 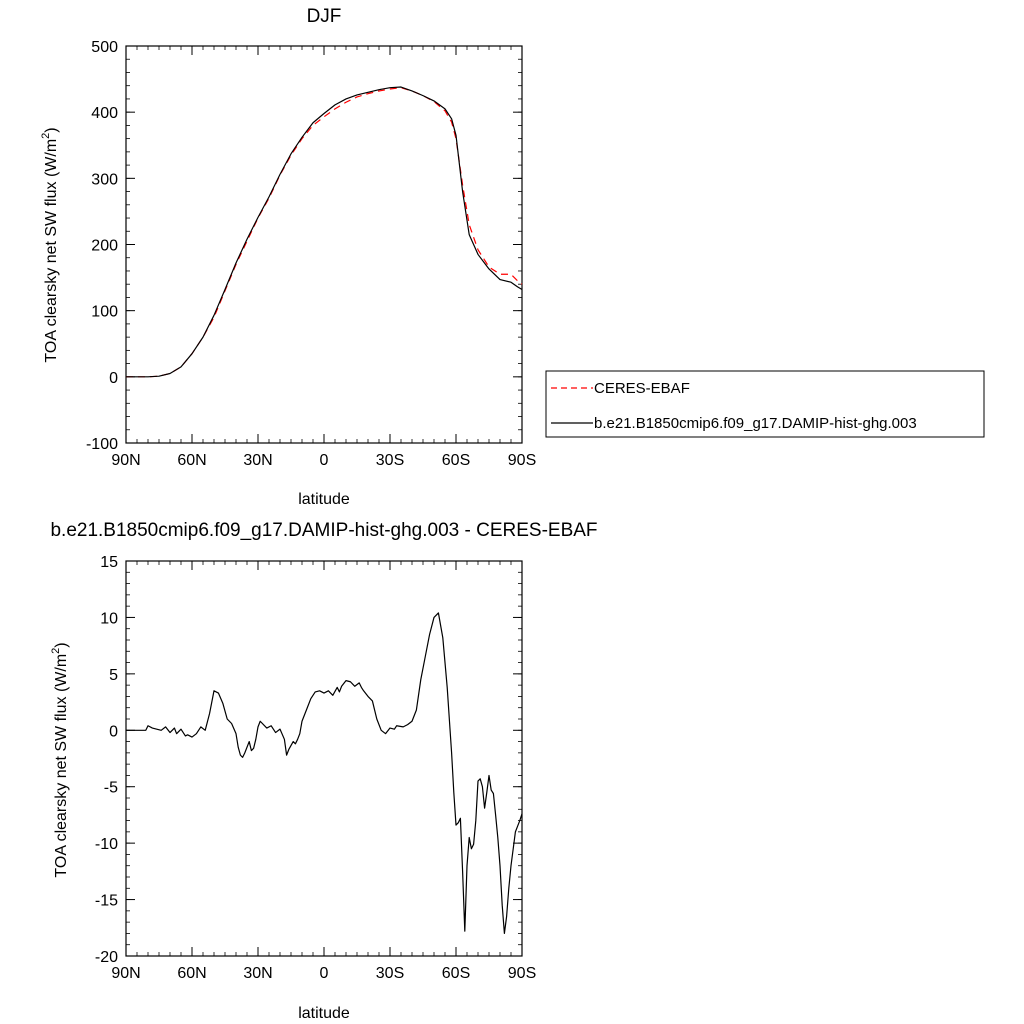 I want to click on bottom-ylabel: TOA clearsky net SW flux (W/m2), so click(x=60, y=759).